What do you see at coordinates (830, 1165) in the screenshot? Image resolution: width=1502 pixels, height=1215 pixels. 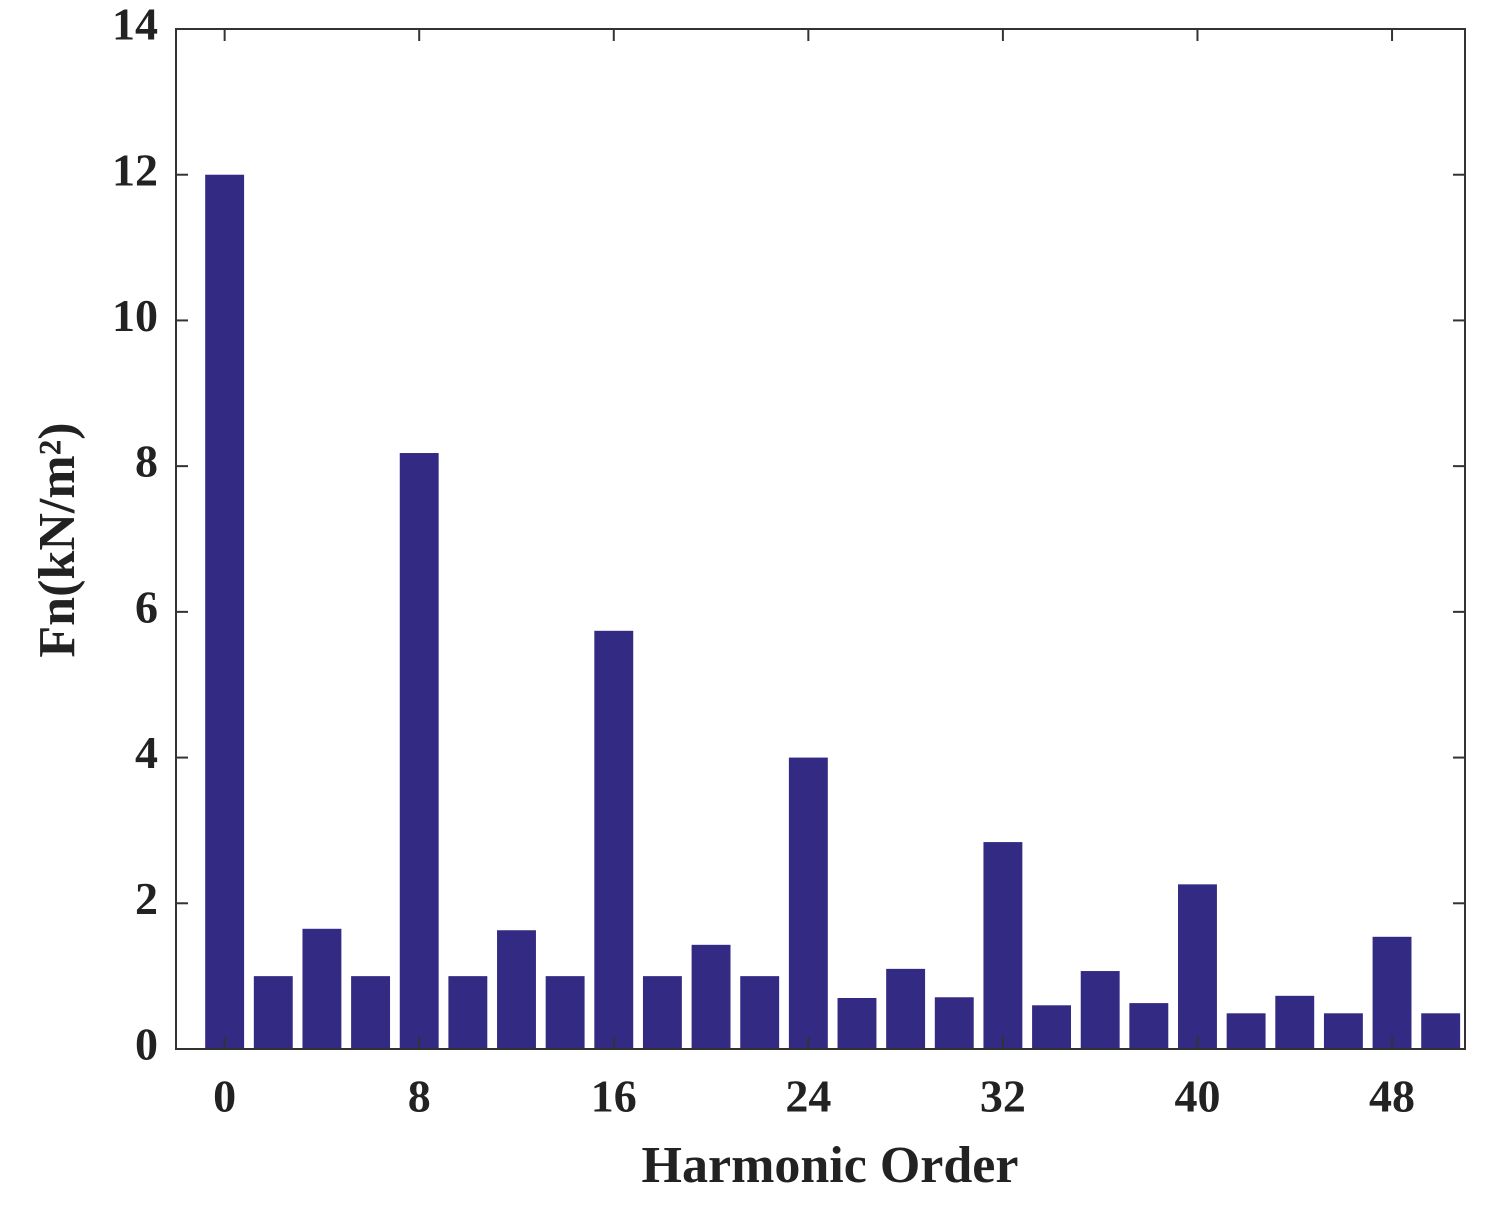 I see `x-axis-label: Harmonic Order` at bounding box center [830, 1165].